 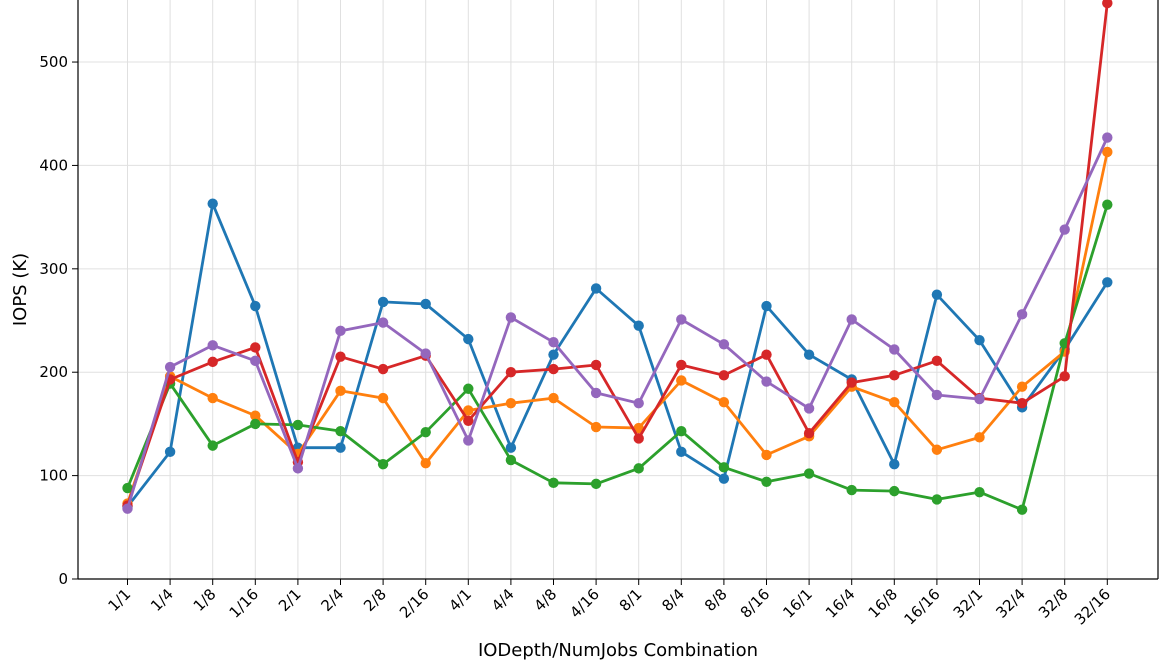 What do you see at coordinates (840, 603) in the screenshot?
I see `x-tick-label: 16/4` at bounding box center [840, 603].